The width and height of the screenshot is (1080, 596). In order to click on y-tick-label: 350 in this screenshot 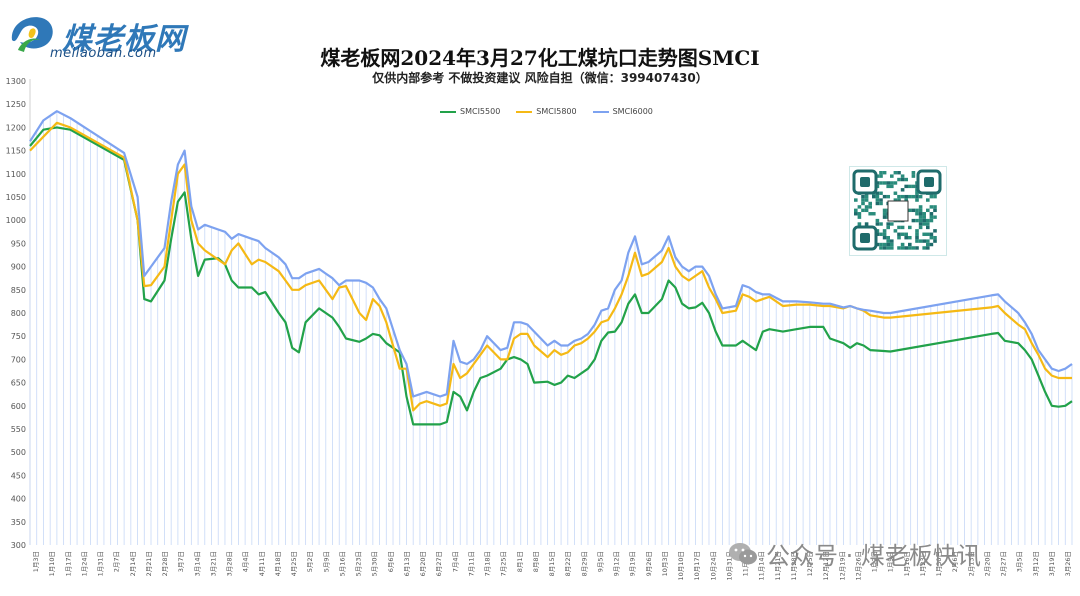, I will do `click(18, 522)`.